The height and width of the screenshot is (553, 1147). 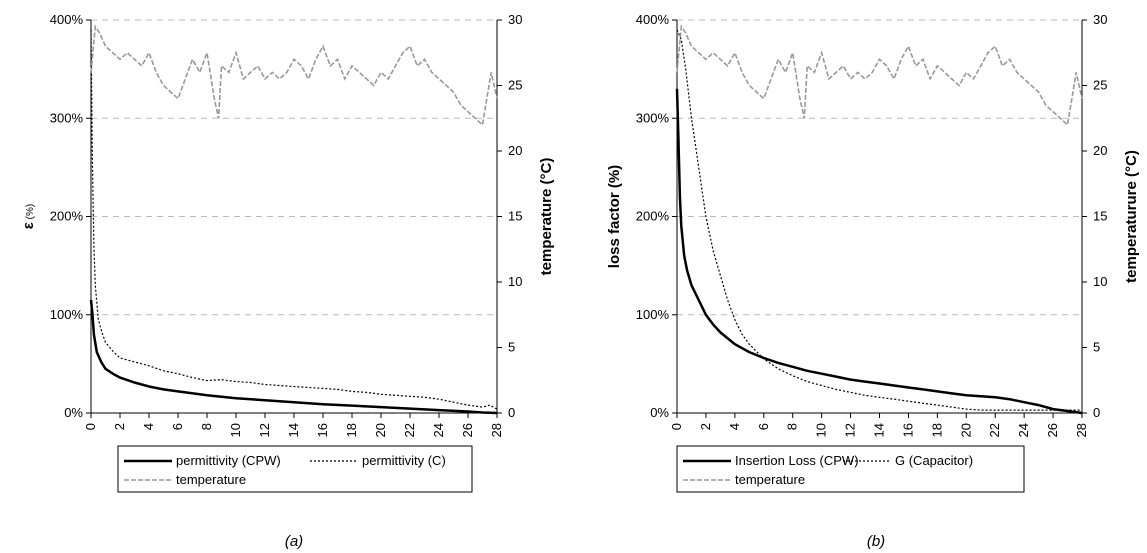 What do you see at coordinates (30, 213) in the screenshot?
I see `y-axis-unit: (%)` at bounding box center [30, 213].